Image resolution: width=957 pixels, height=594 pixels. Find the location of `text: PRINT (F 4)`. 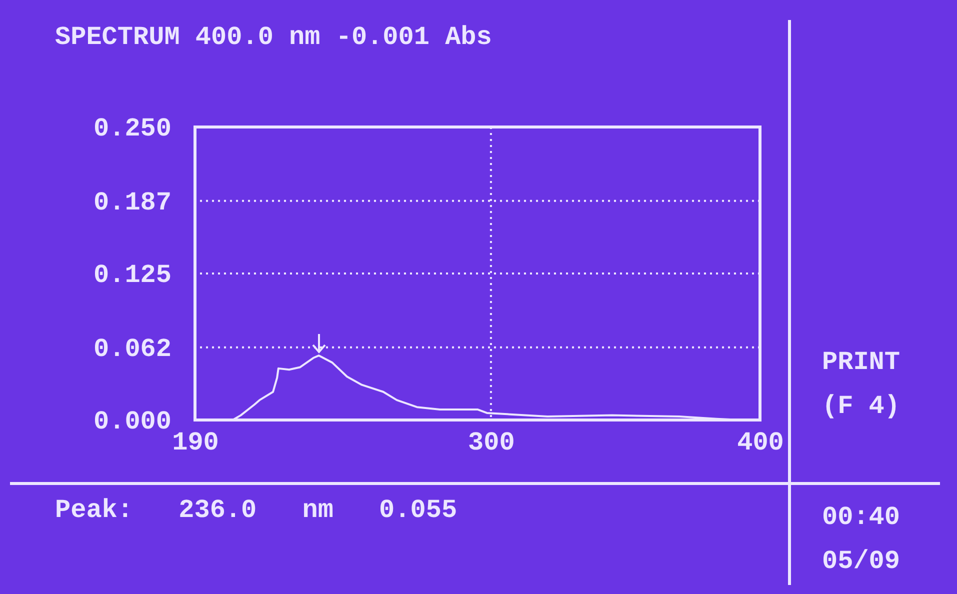

text: PRINT (F 4) is located at coordinates (862, 384).